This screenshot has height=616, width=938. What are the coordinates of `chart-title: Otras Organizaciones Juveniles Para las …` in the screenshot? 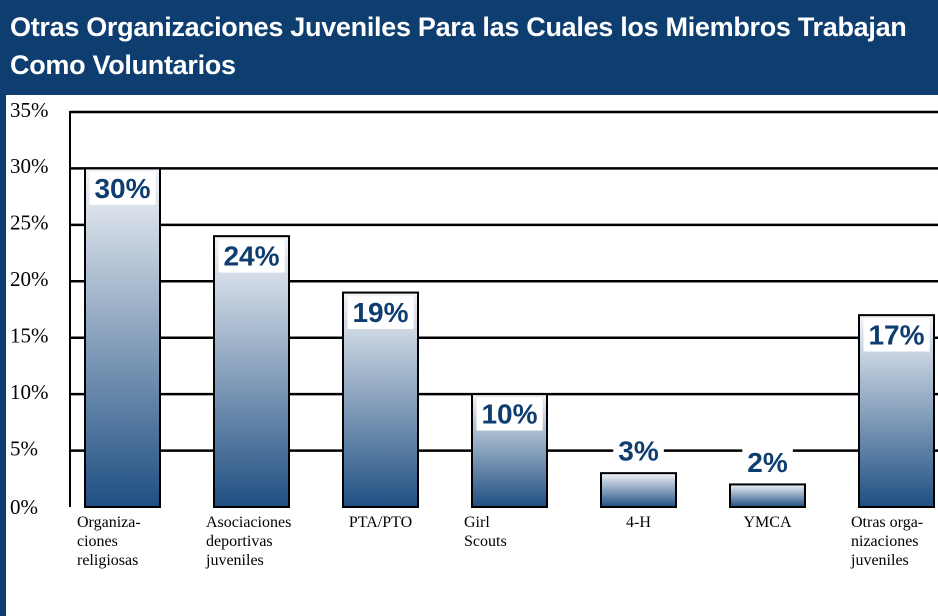 It's located at (458, 46).